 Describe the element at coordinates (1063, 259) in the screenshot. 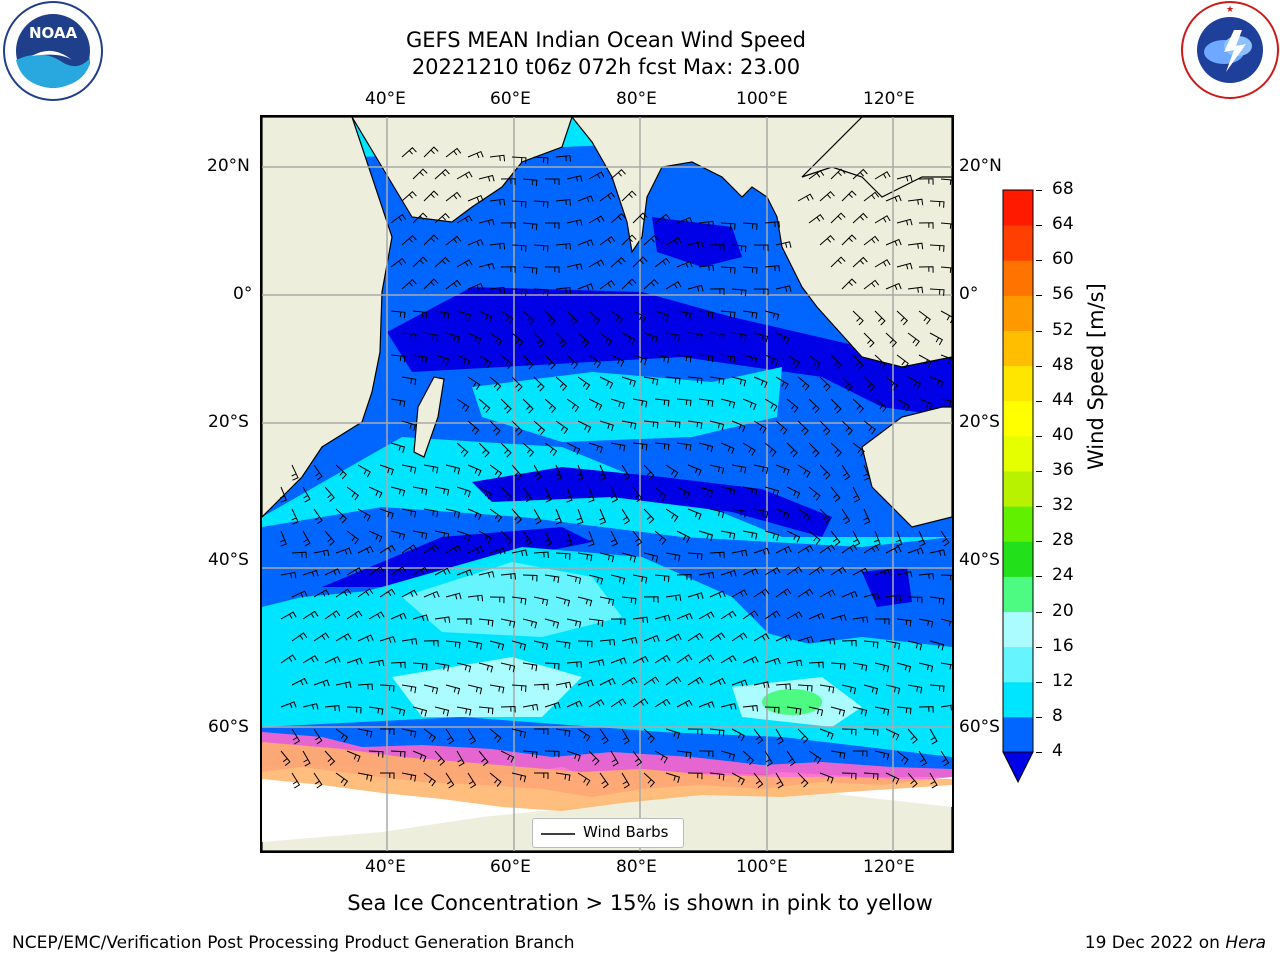

I see `colorbar-tick-label: 60` at that location.